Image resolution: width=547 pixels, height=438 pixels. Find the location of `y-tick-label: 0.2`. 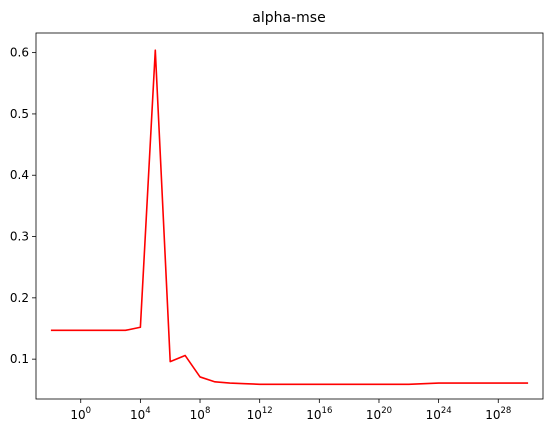

y-tick-label: 0.2 is located at coordinates (19, 298).